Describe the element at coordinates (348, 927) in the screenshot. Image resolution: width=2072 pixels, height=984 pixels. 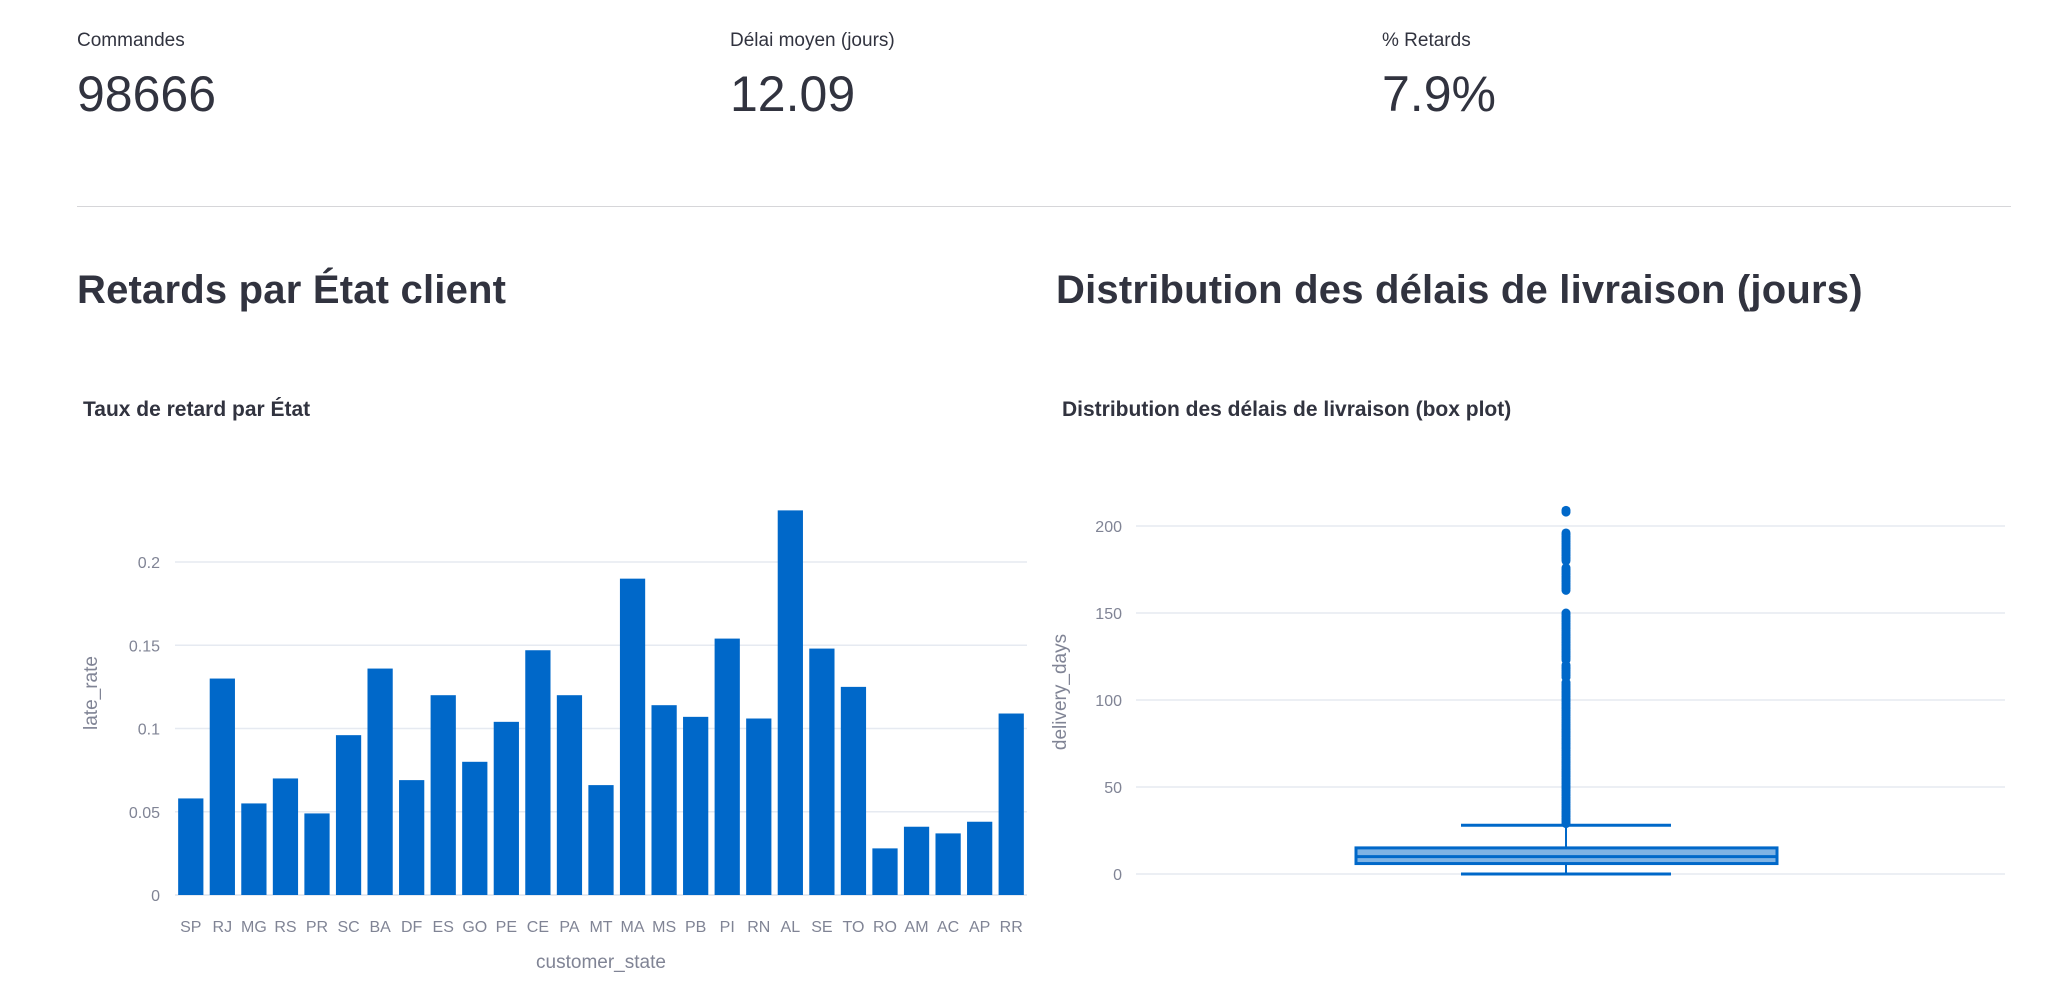
I see `x-tick-label: SC` at that location.